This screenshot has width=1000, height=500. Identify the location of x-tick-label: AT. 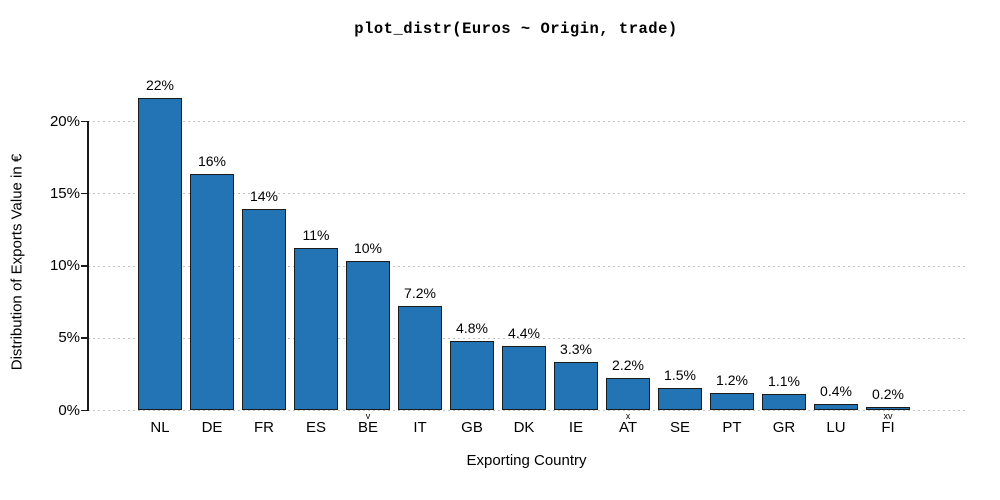
(628, 427).